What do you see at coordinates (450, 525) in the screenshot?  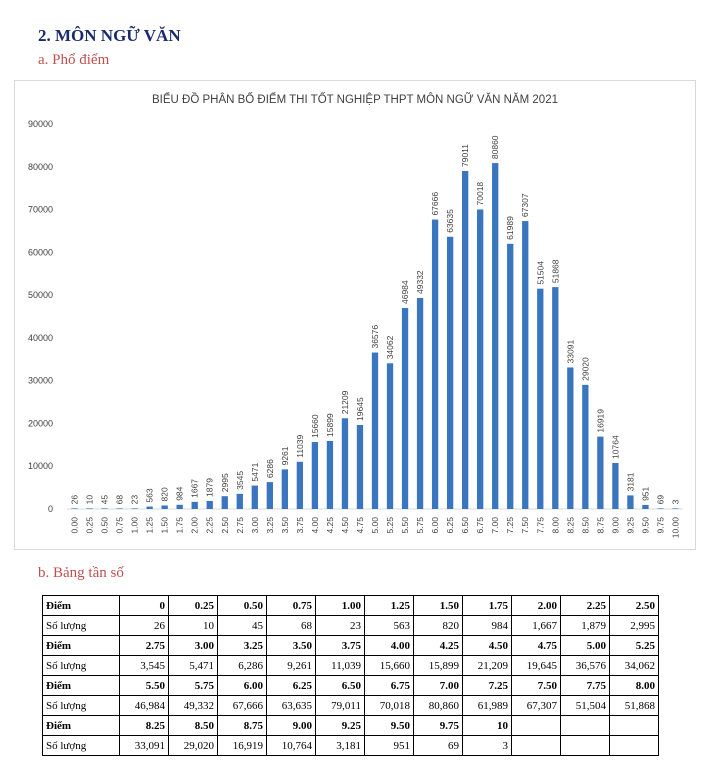 I see `x-tick-label: 6.25` at bounding box center [450, 525].